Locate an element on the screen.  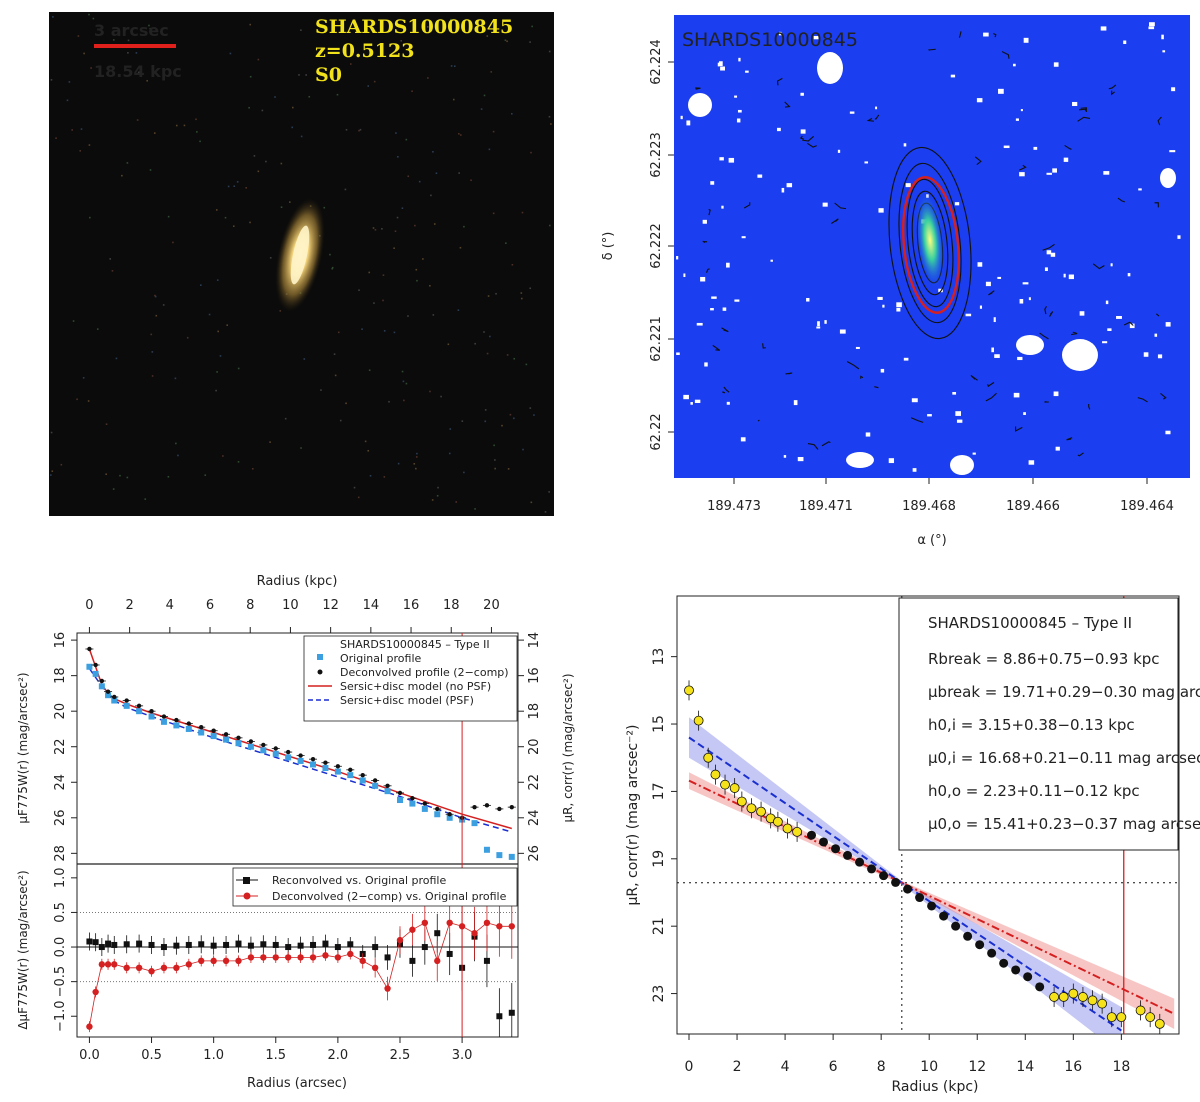
inner-band is located at coordinates (905, 875).